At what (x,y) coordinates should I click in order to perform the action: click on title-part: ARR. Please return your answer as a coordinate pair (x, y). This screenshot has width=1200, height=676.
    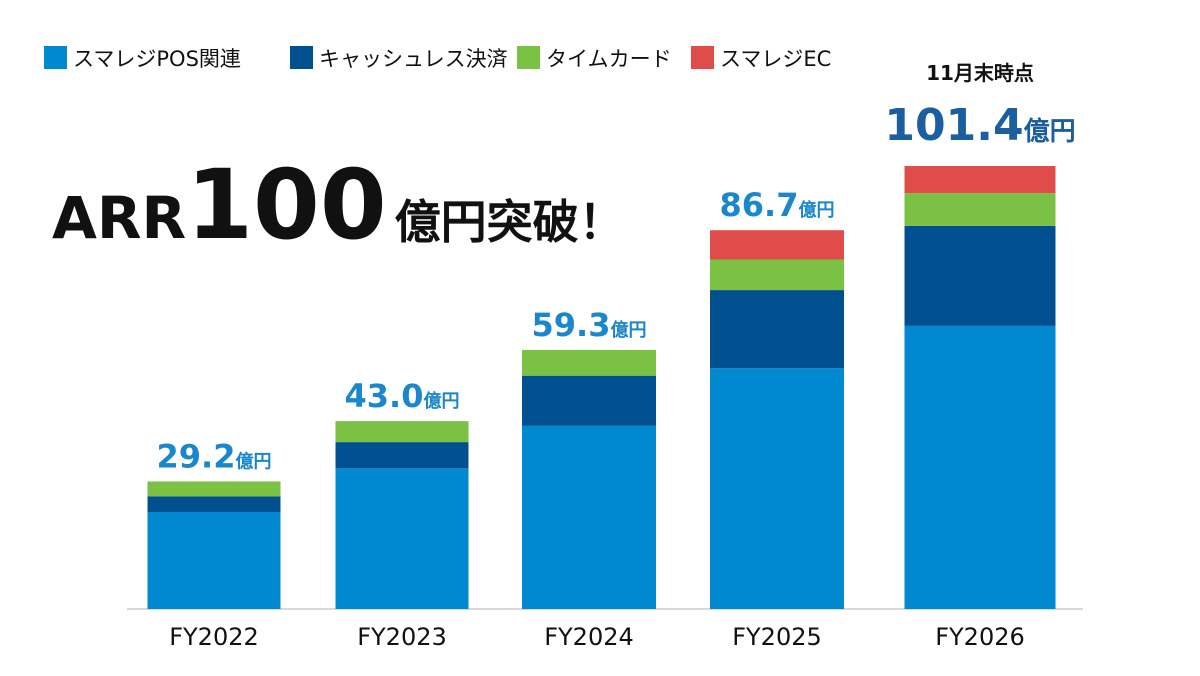
    Looking at the image, I should click on (119, 218).